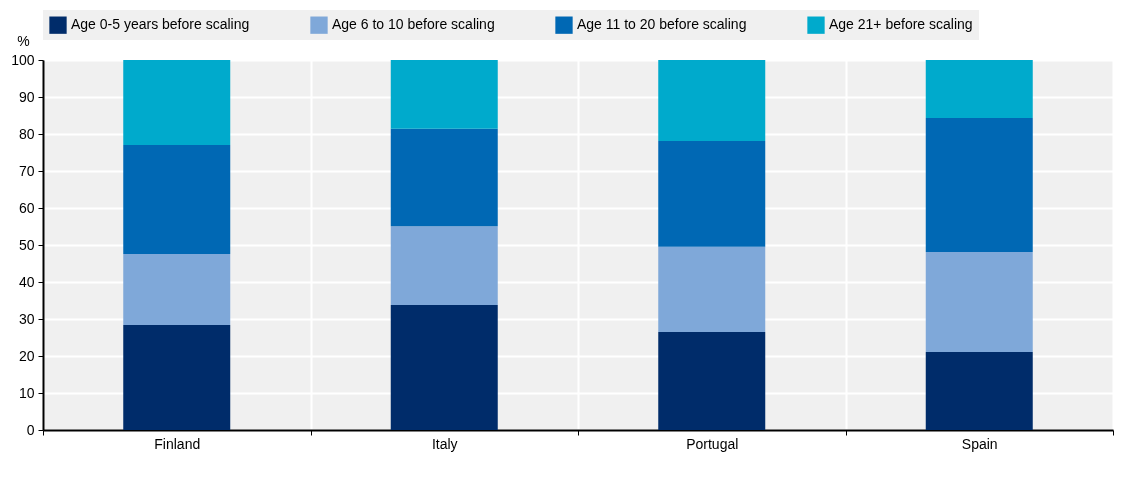 This screenshot has width=1135, height=484. Describe the element at coordinates (662, 24) in the screenshot. I see `legend-label: Age 11 to 20 before scaling` at that location.